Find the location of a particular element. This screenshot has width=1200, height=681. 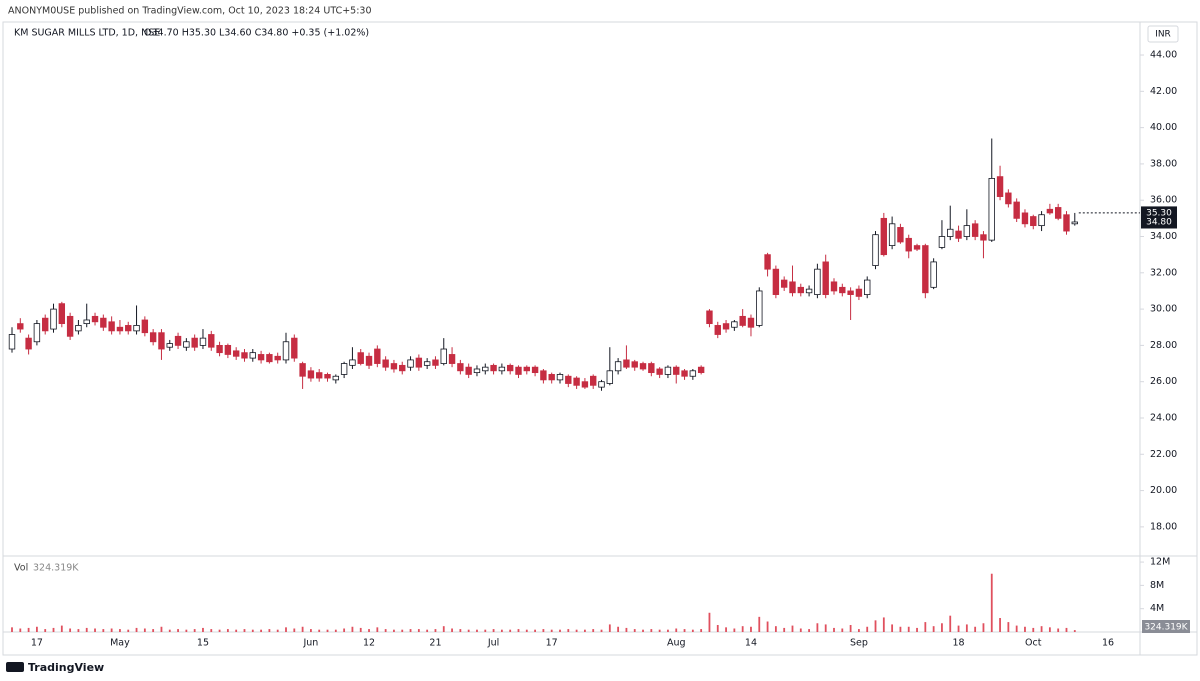

y-tick-label: 34.00 is located at coordinates (1163, 236).